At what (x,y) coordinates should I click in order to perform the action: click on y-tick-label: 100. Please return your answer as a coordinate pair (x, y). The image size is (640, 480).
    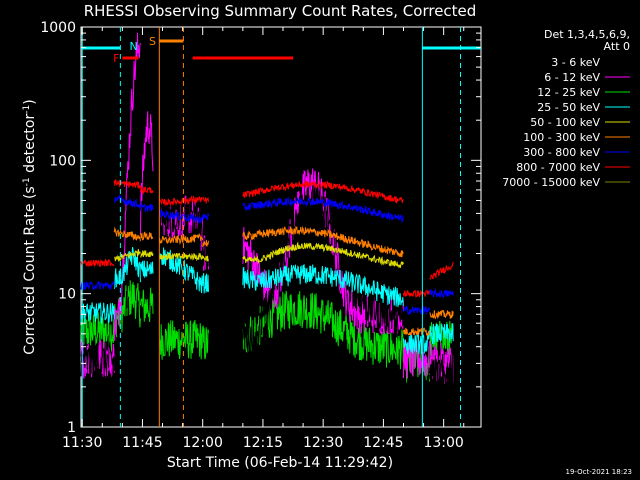
    Looking at the image, I should click on (62, 161).